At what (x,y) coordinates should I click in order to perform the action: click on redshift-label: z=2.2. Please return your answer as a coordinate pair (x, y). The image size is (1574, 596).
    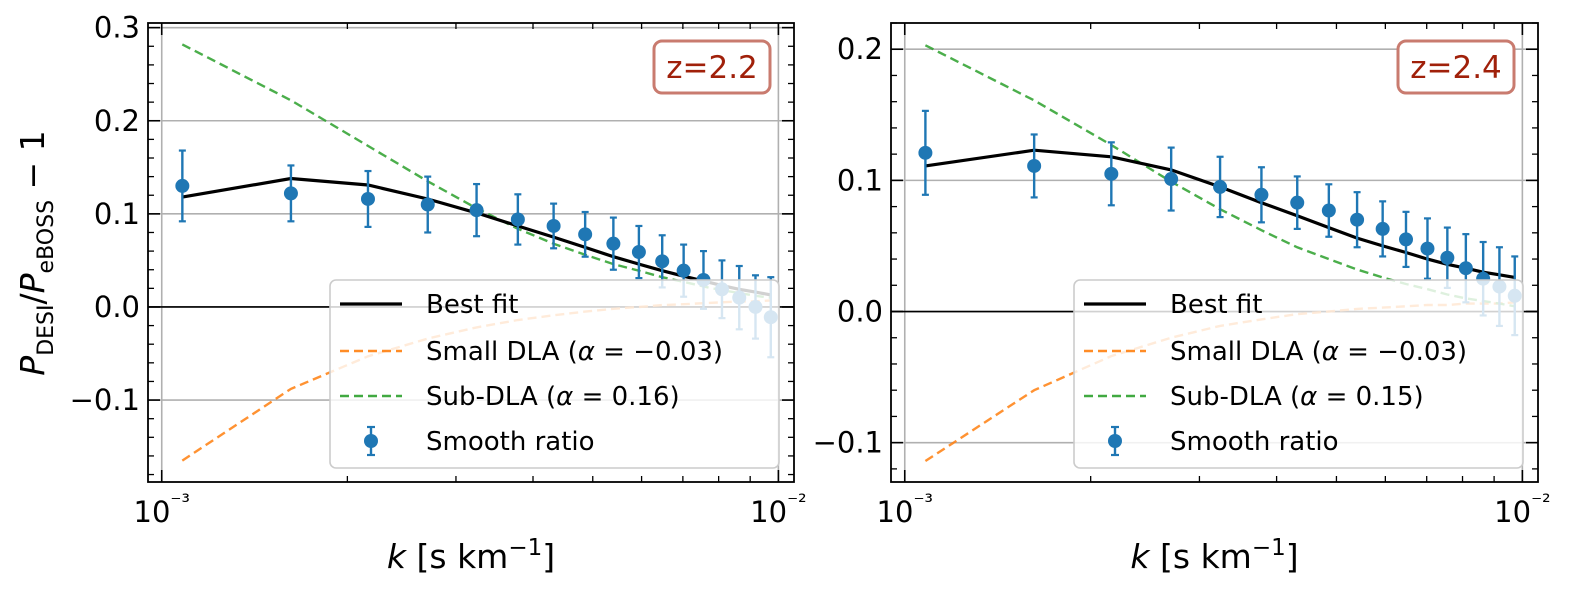
    Looking at the image, I should click on (712, 68).